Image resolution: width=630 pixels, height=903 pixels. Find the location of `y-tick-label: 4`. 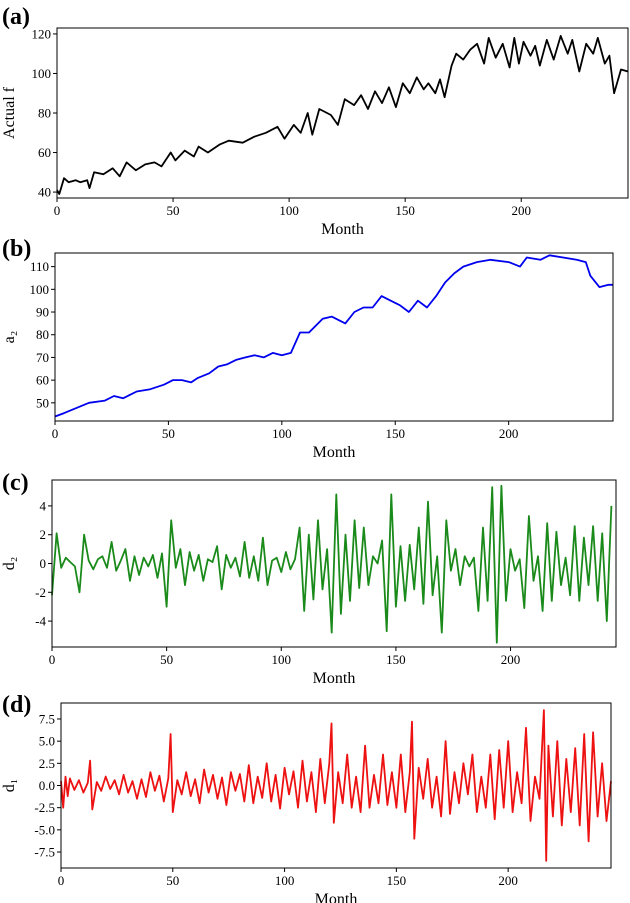

y-tick-label: 4 is located at coordinates (43, 505).